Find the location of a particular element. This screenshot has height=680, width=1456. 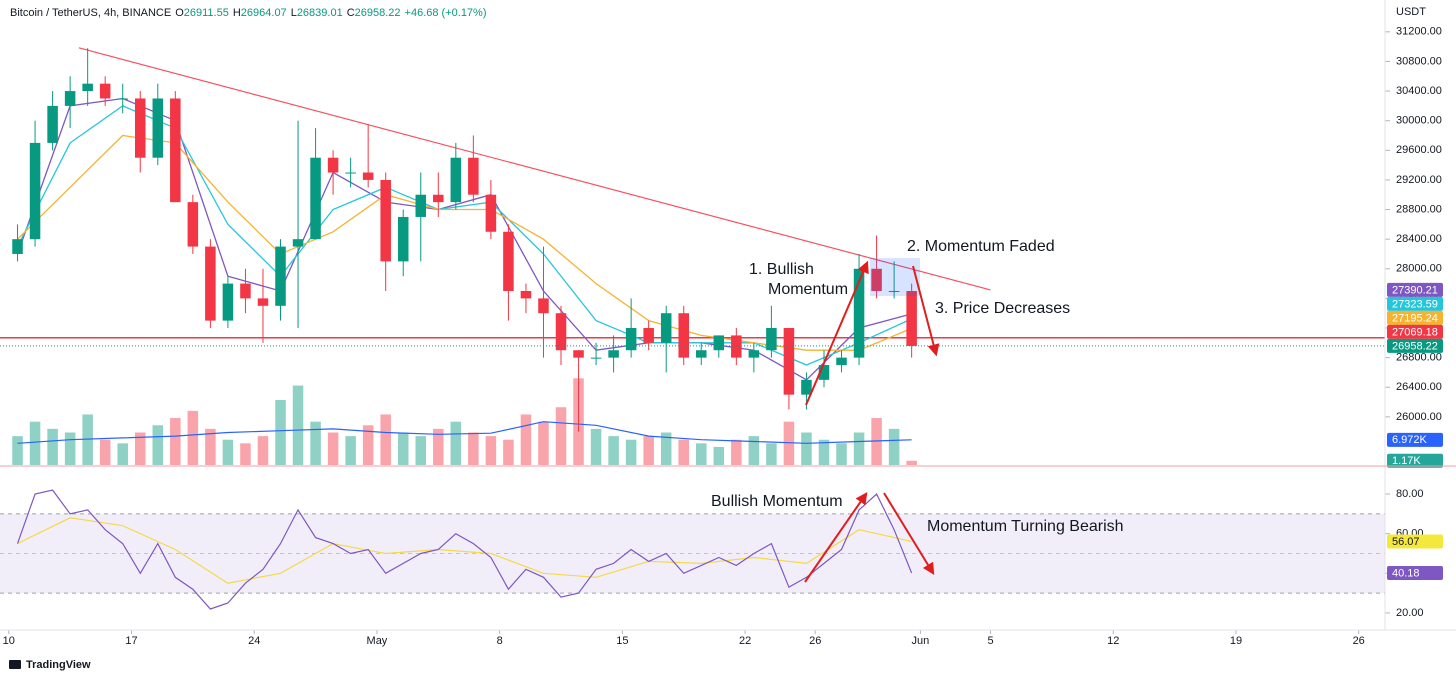

price-tag-label: 27195.24 is located at coordinates (1415, 318).